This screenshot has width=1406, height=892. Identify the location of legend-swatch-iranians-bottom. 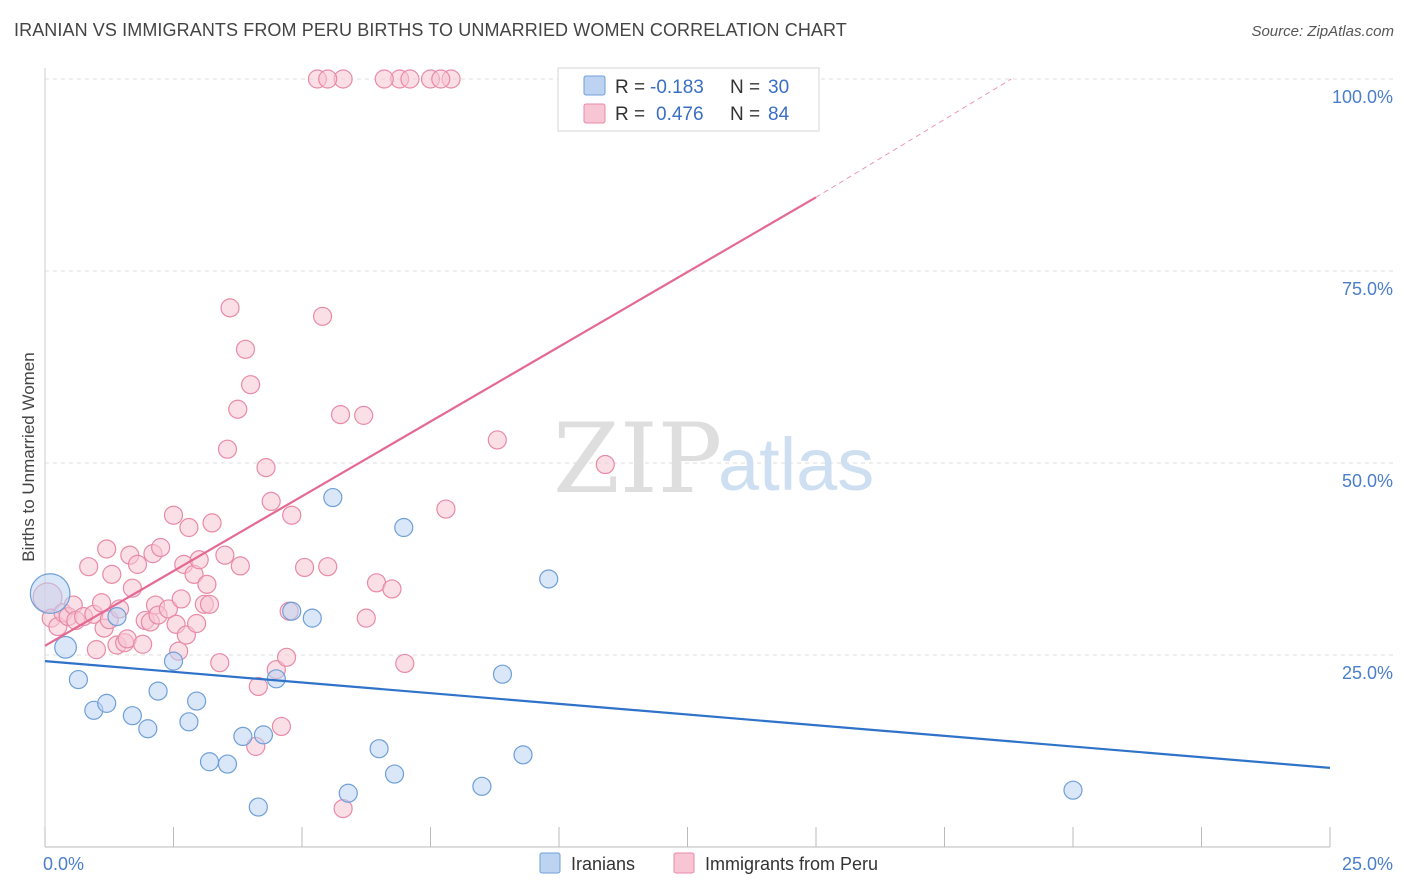
(550, 863).